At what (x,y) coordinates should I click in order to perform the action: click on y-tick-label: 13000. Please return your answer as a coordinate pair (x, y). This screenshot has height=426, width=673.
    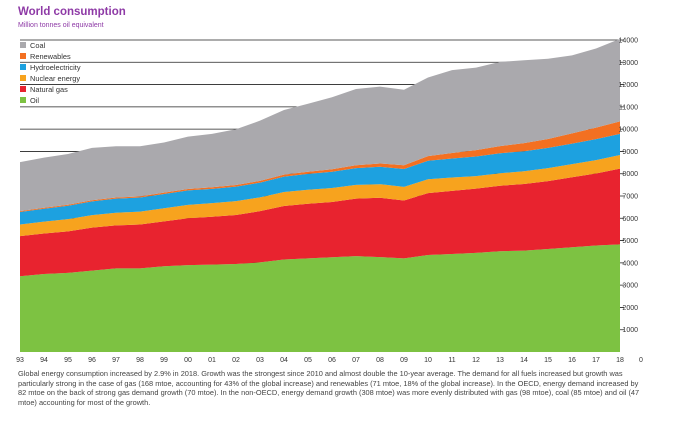
    Looking at the image, I should click on (629, 63).